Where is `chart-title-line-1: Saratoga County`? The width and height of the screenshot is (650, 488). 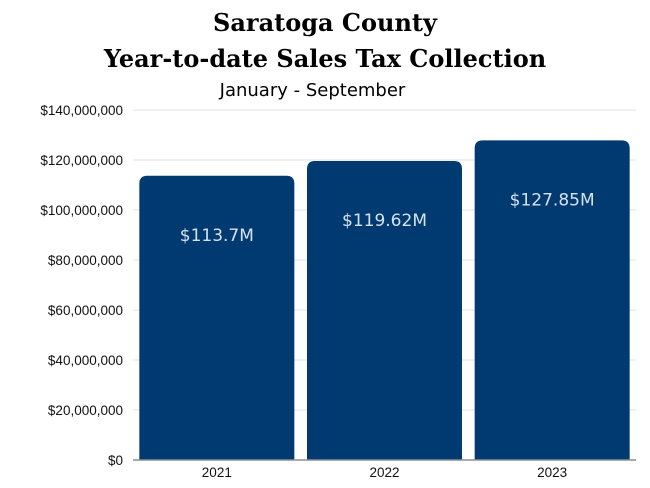 chart-title-line-1: Saratoga County is located at coordinates (325, 22).